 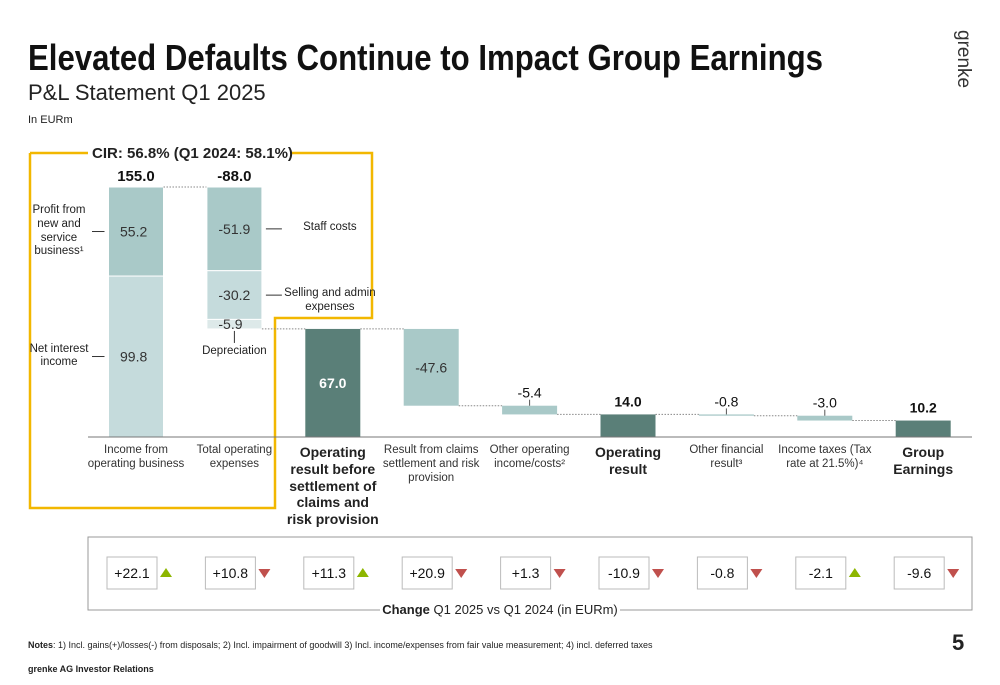 What do you see at coordinates (923, 460) in the screenshot?
I see `category-label: Group Earnings` at bounding box center [923, 460].